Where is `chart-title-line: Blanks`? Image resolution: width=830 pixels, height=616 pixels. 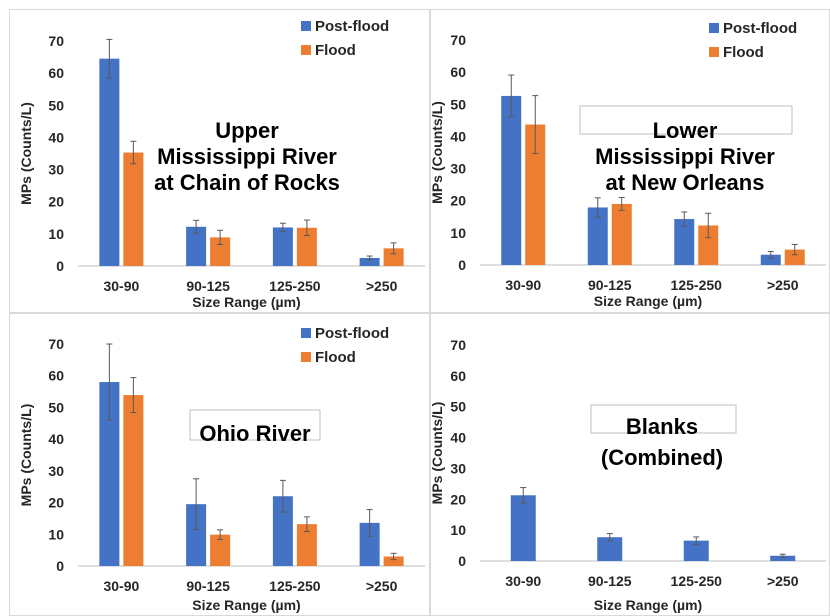
chart-title-line: Blanks is located at coordinates (662, 426).